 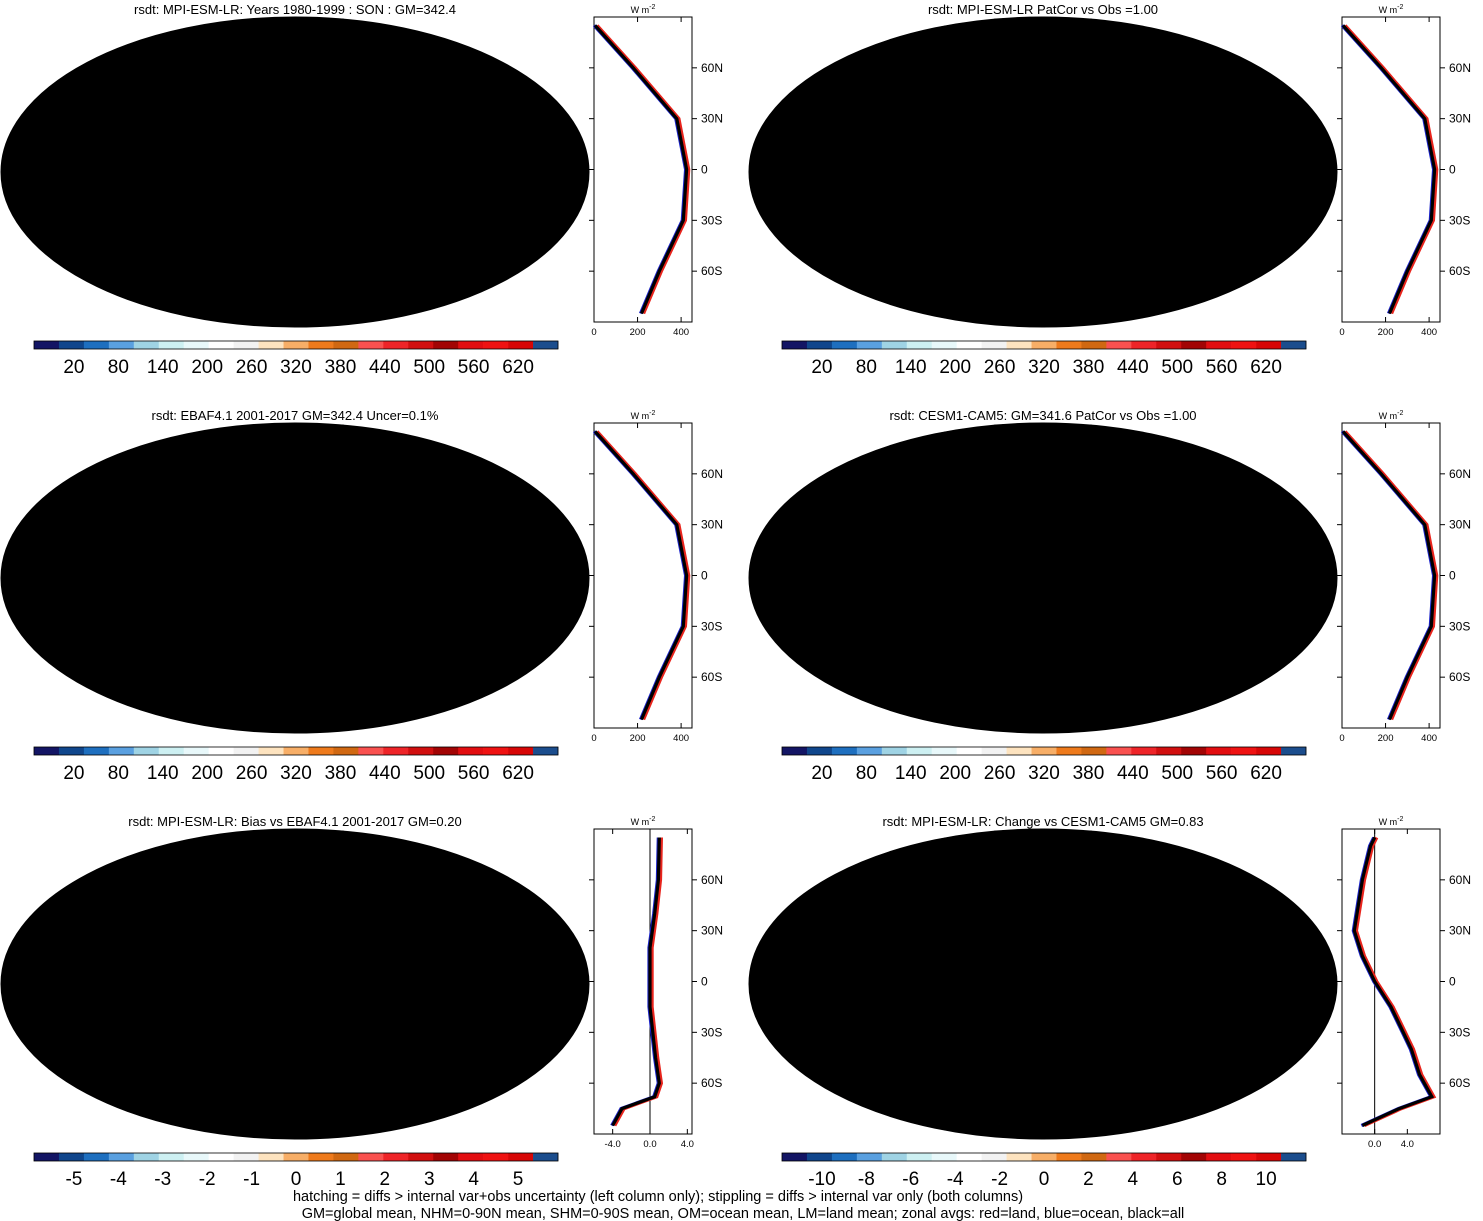 I want to click on x-tick-label: -4.0, so click(x=612, y=1144).